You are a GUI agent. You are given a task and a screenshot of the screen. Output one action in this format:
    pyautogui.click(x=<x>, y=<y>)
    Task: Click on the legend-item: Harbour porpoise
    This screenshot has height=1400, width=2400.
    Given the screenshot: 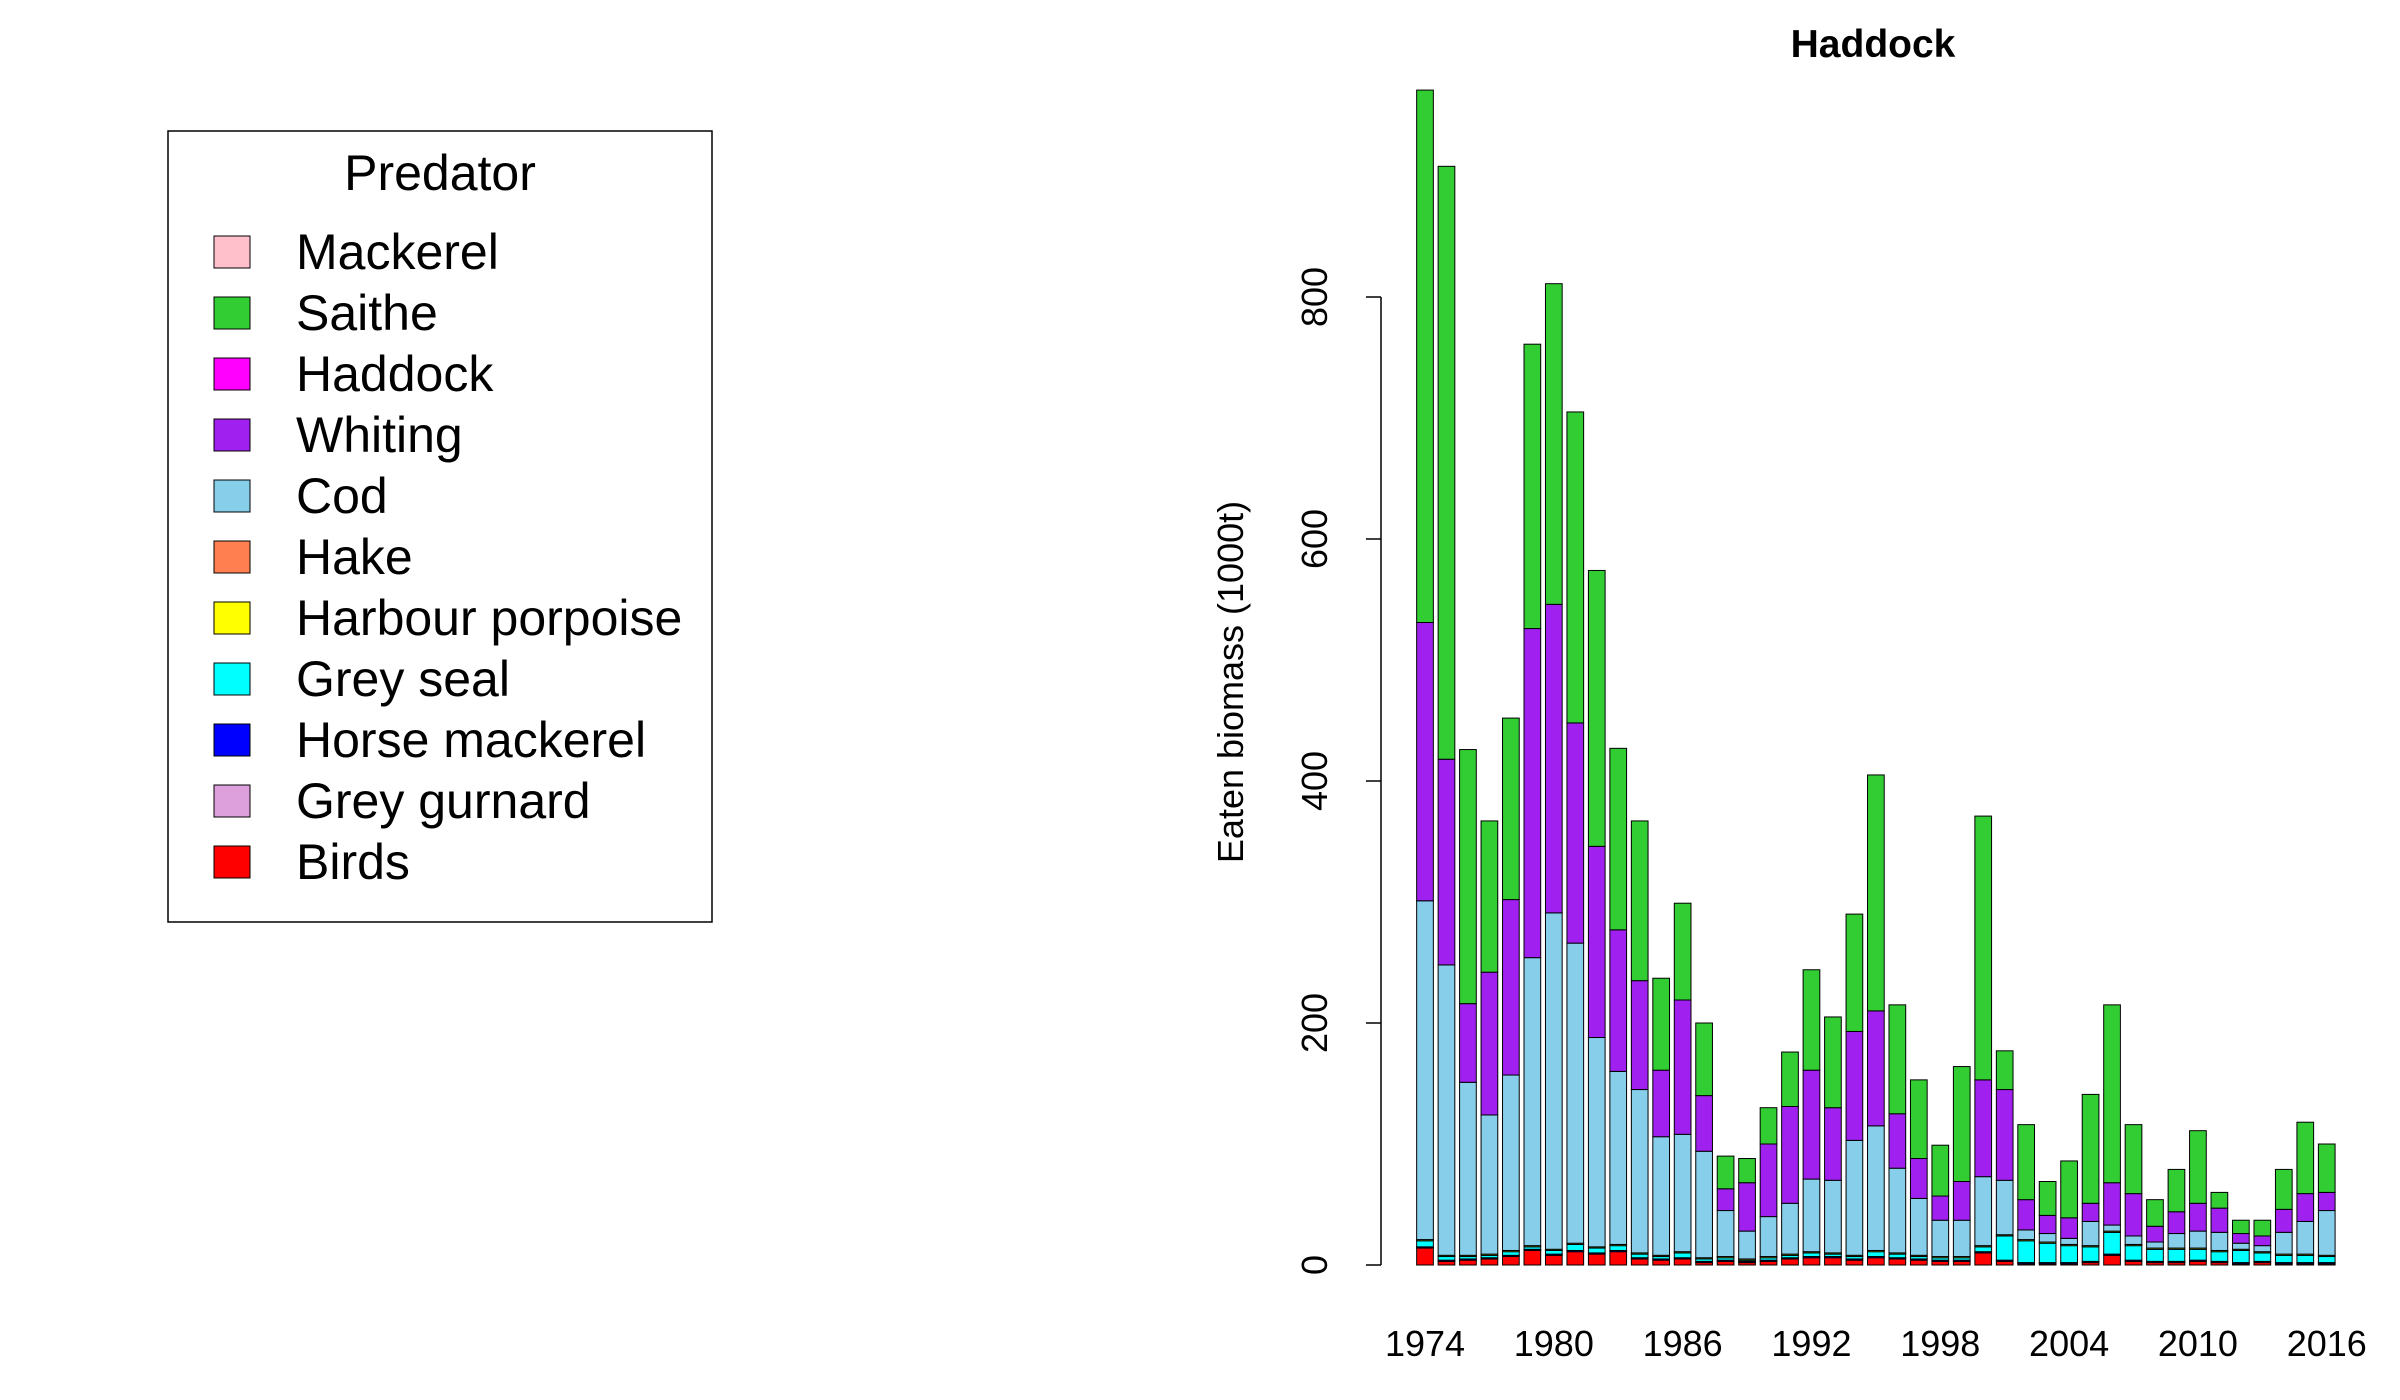 What is the action you would take?
    pyautogui.click(x=447, y=618)
    